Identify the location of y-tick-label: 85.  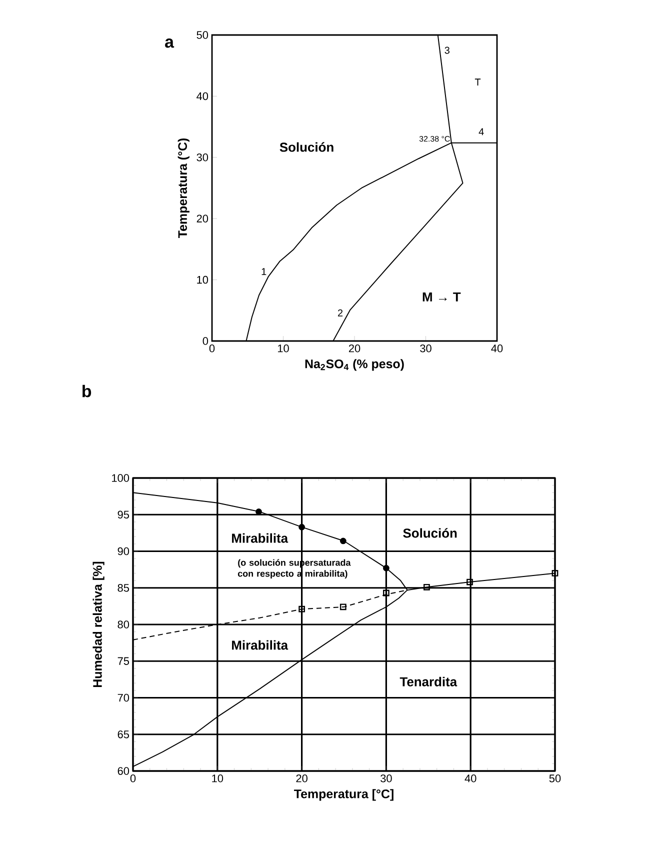
(124, 588).